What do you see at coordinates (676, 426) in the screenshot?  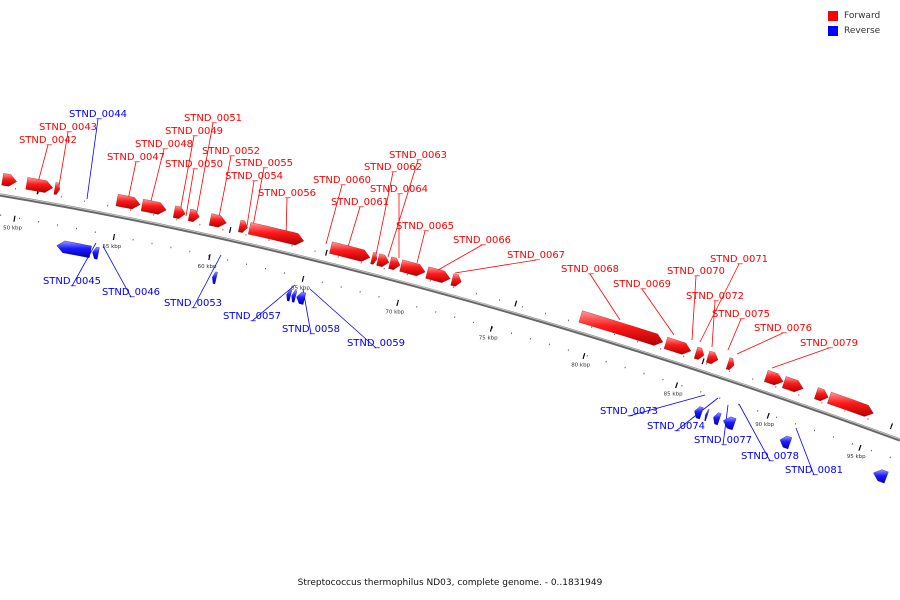 I see `gene-label: STND_0074` at bounding box center [676, 426].